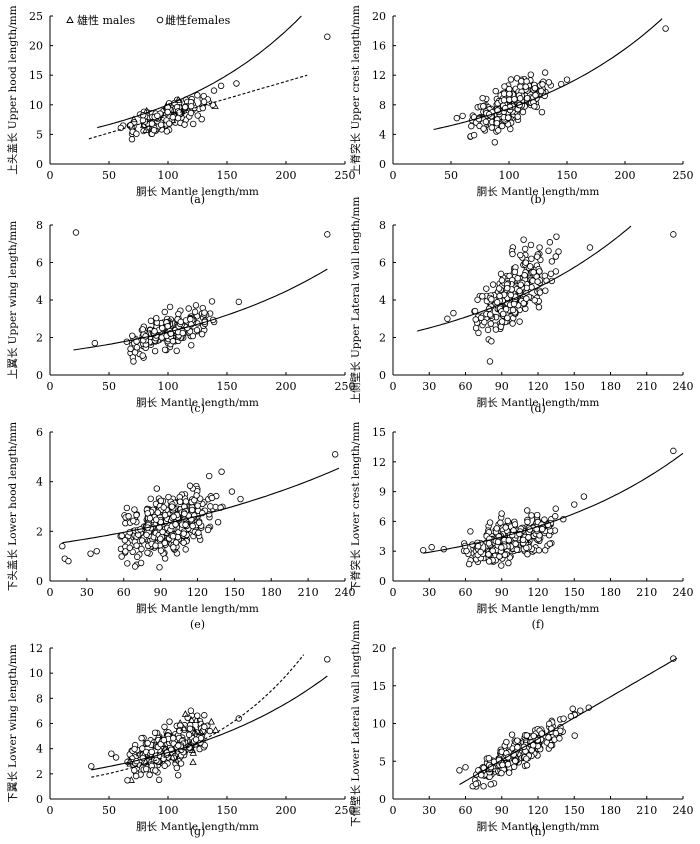 This screenshot has width=700, height=844. I want to click on x-tick-label: 250, so click(345, 386).